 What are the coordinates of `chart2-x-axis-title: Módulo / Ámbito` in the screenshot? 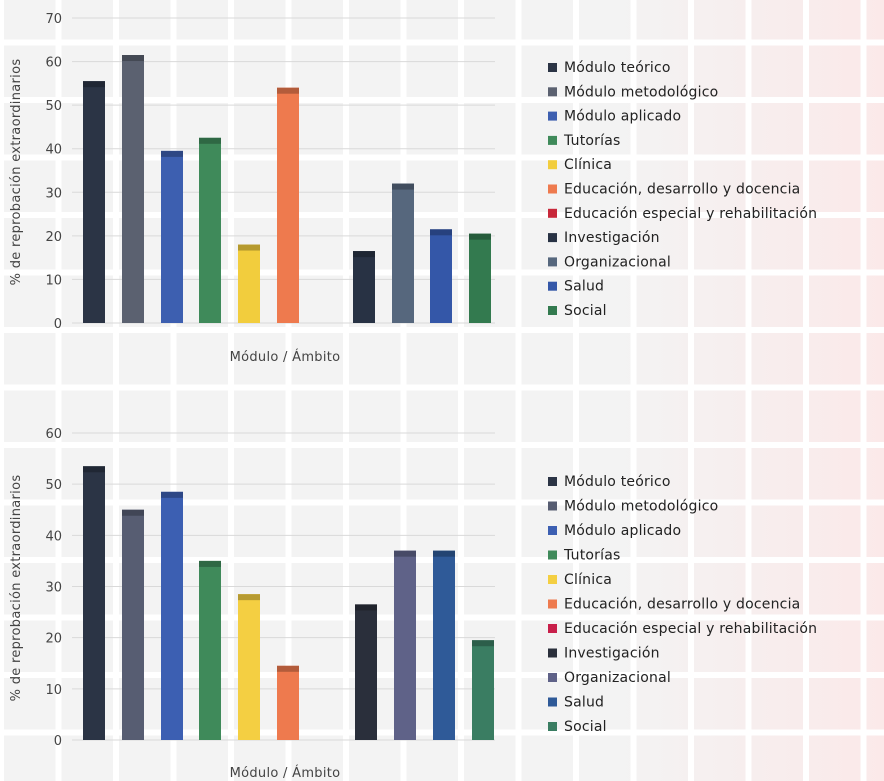 It's located at (285, 773).